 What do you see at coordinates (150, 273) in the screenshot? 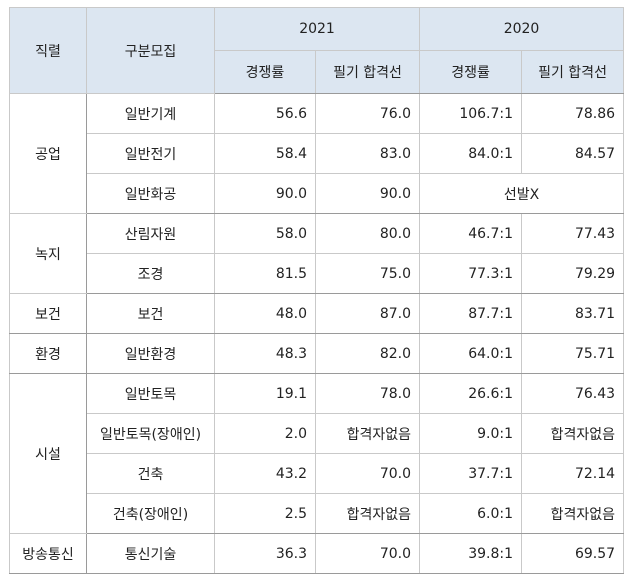
I see `row-sub: 조경` at bounding box center [150, 273].